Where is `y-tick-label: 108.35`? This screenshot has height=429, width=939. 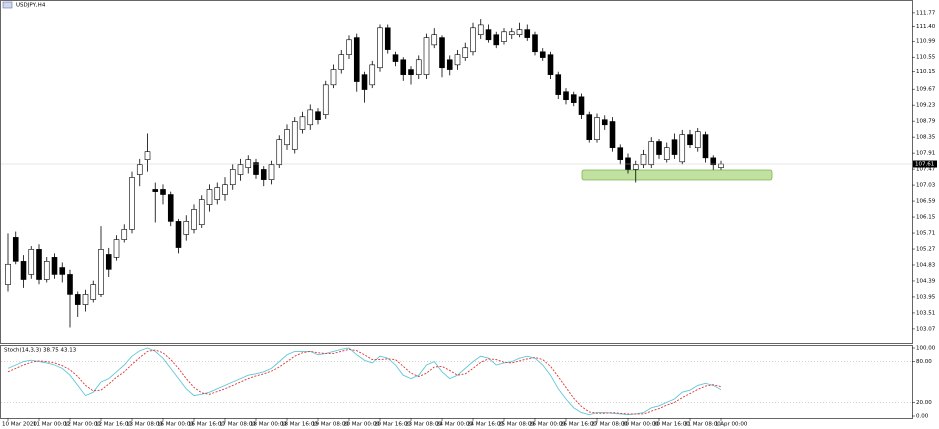
y-tick-label: 108.35 is located at coordinates (926, 138).